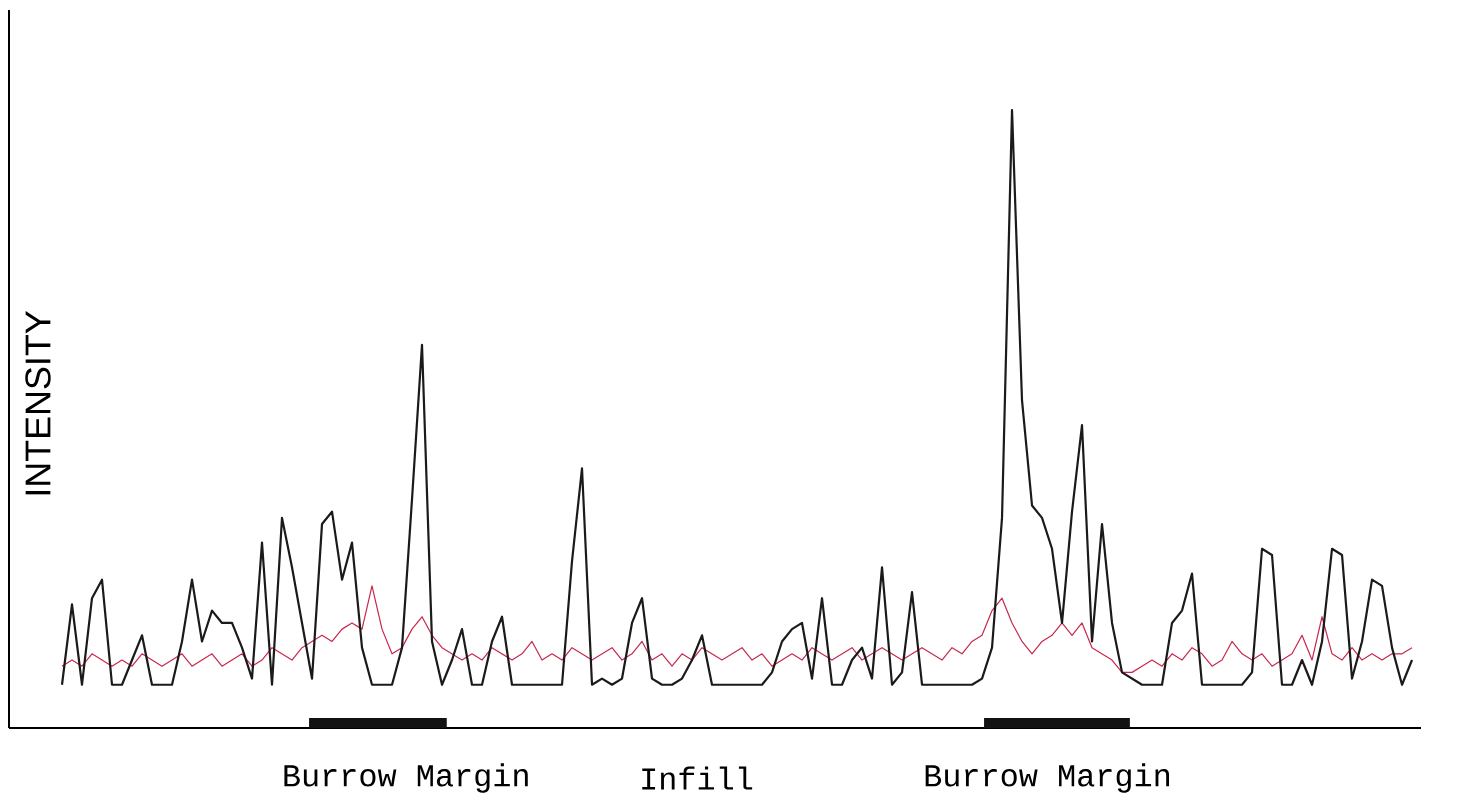  What do you see at coordinates (38, 403) in the screenshot?
I see `y-axis-title: INTENSITY` at bounding box center [38, 403].